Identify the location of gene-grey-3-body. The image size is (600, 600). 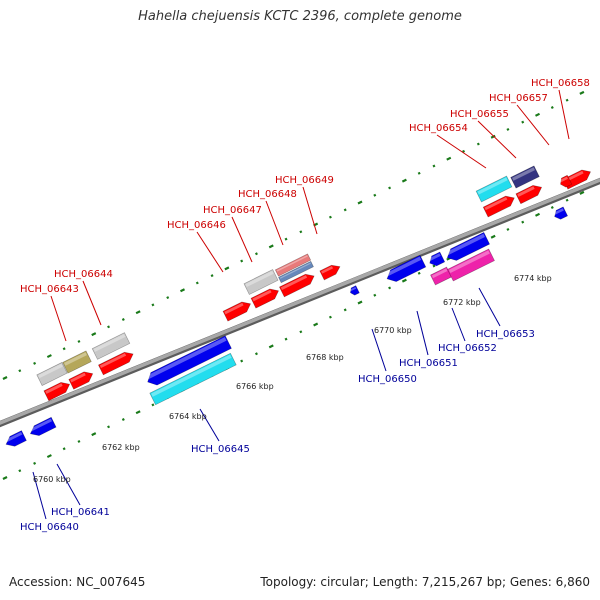
(261, 282).